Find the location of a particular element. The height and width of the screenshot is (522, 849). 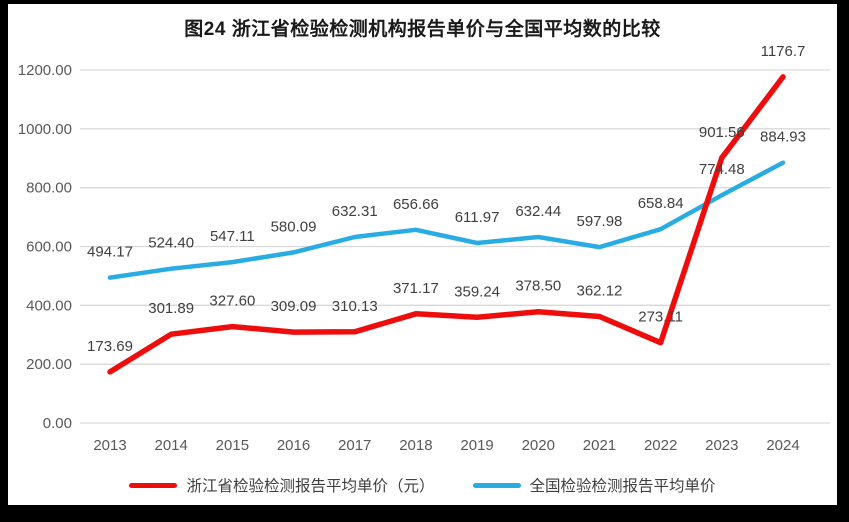

data-label-zhejiang: 273.11 is located at coordinates (660, 317).